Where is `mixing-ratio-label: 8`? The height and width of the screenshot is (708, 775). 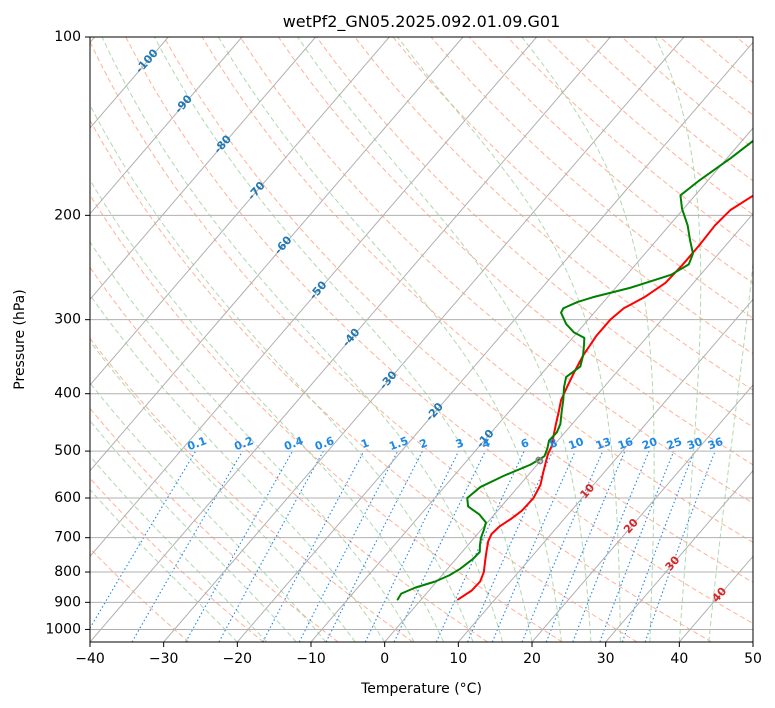
mixing-ratio-label: 8 is located at coordinates (554, 443).